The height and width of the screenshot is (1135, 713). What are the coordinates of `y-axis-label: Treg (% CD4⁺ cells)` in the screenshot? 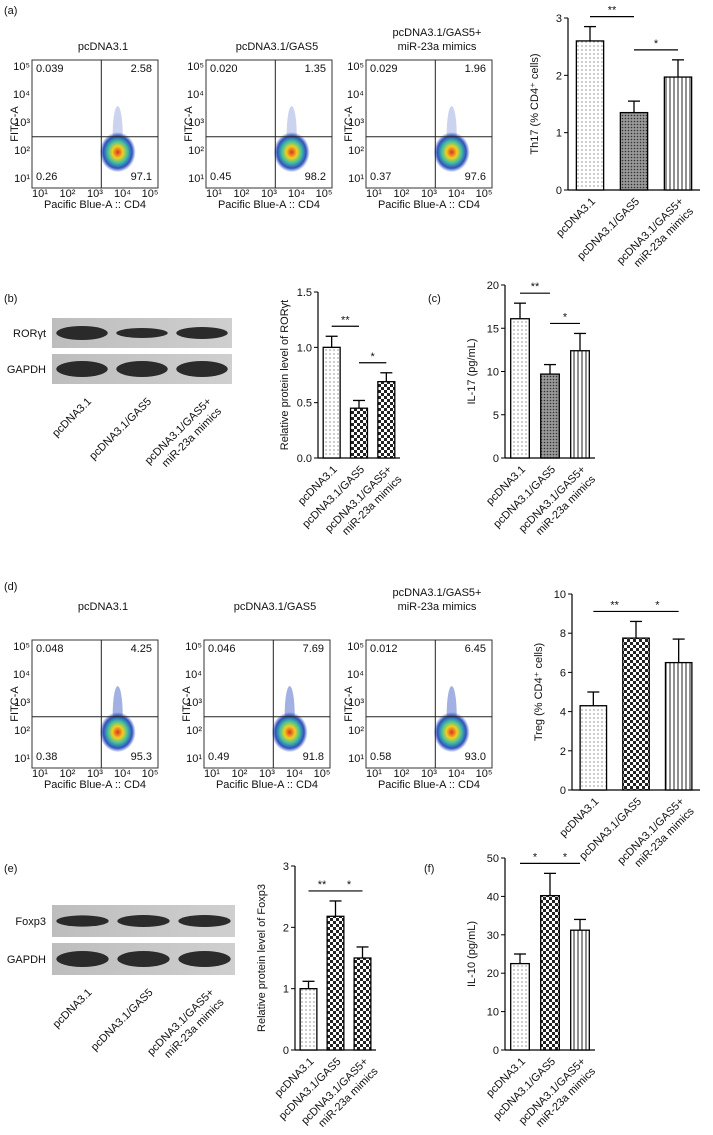 It's located at (539, 692).